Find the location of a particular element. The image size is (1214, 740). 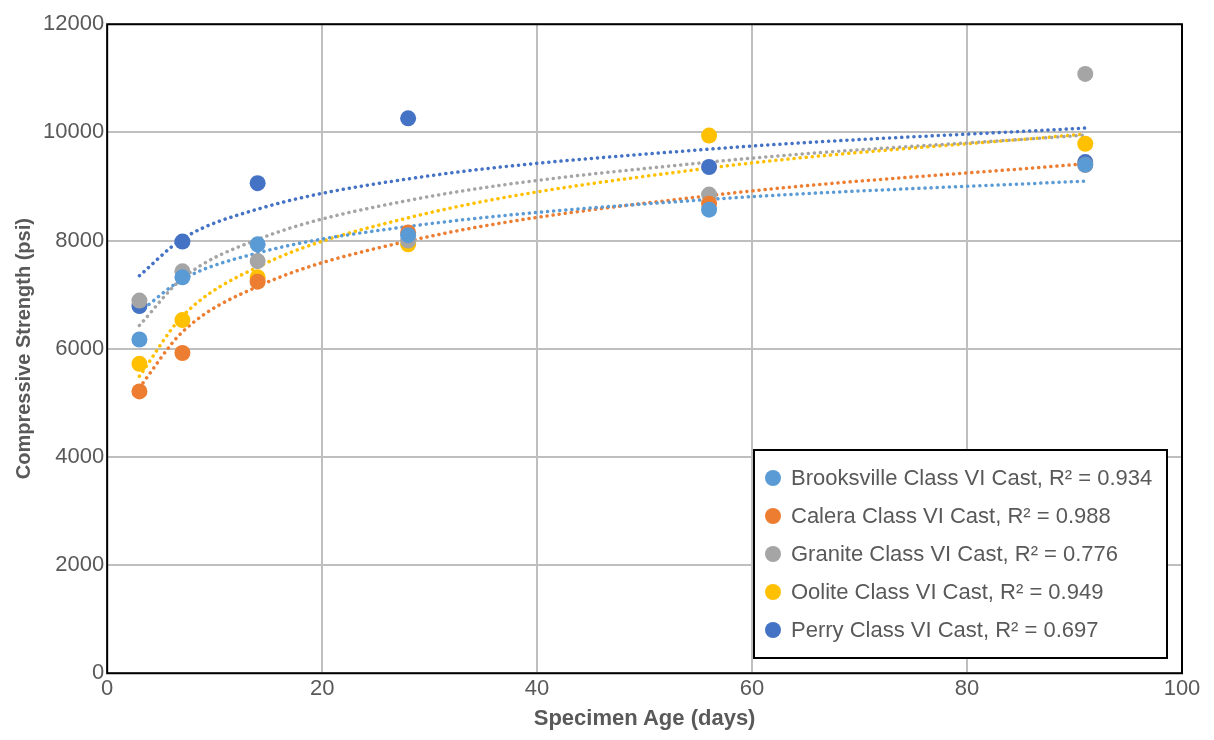

legend-label: Calera Class VI Cast, R² = 0.988 is located at coordinates (951, 516).